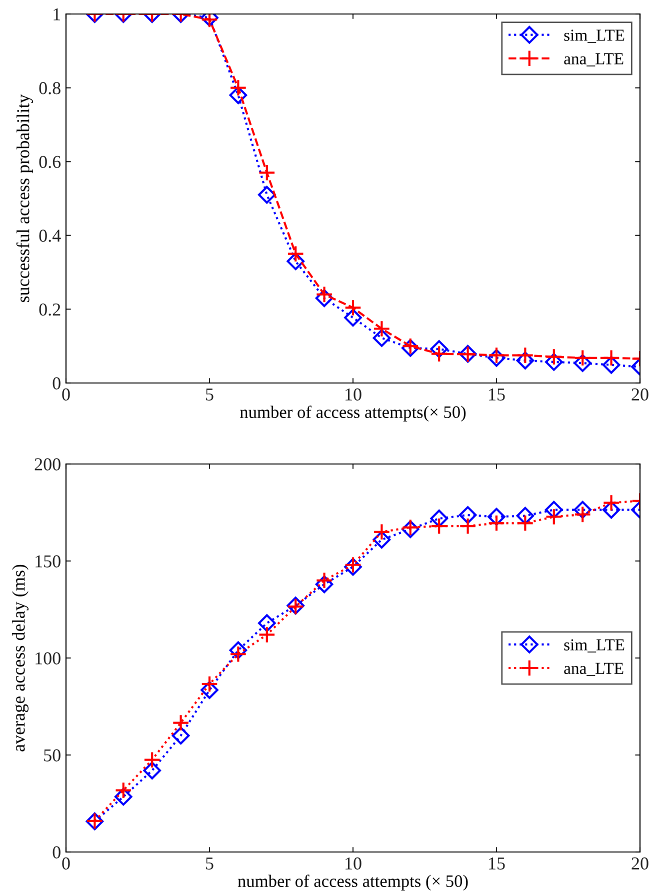 This screenshot has width=656, height=894. What do you see at coordinates (47, 464) in the screenshot?
I see `y-tick-label: 200` at bounding box center [47, 464].